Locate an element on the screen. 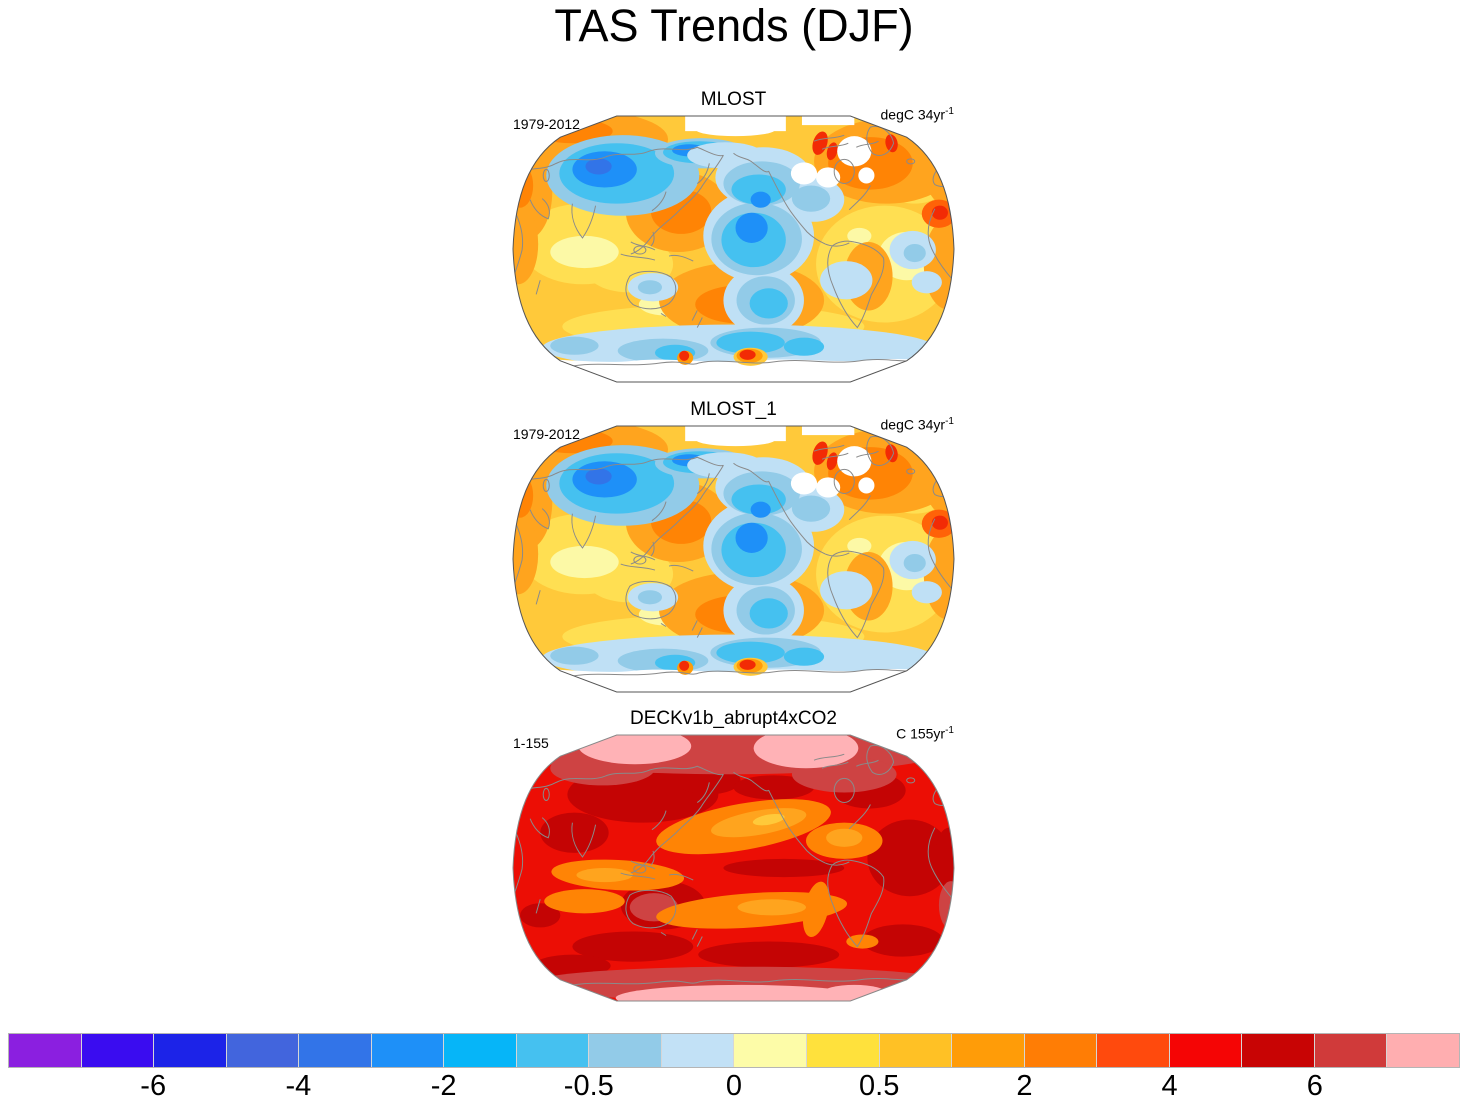 The width and height of the screenshot is (1468, 1116). colorbar-tick-label: -2 is located at coordinates (443, 1086).